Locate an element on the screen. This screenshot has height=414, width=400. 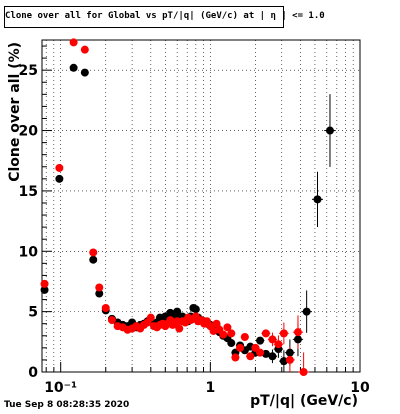
timestamp: Tue Sep 8 08:28:35 2020 is located at coordinates (67, 405).